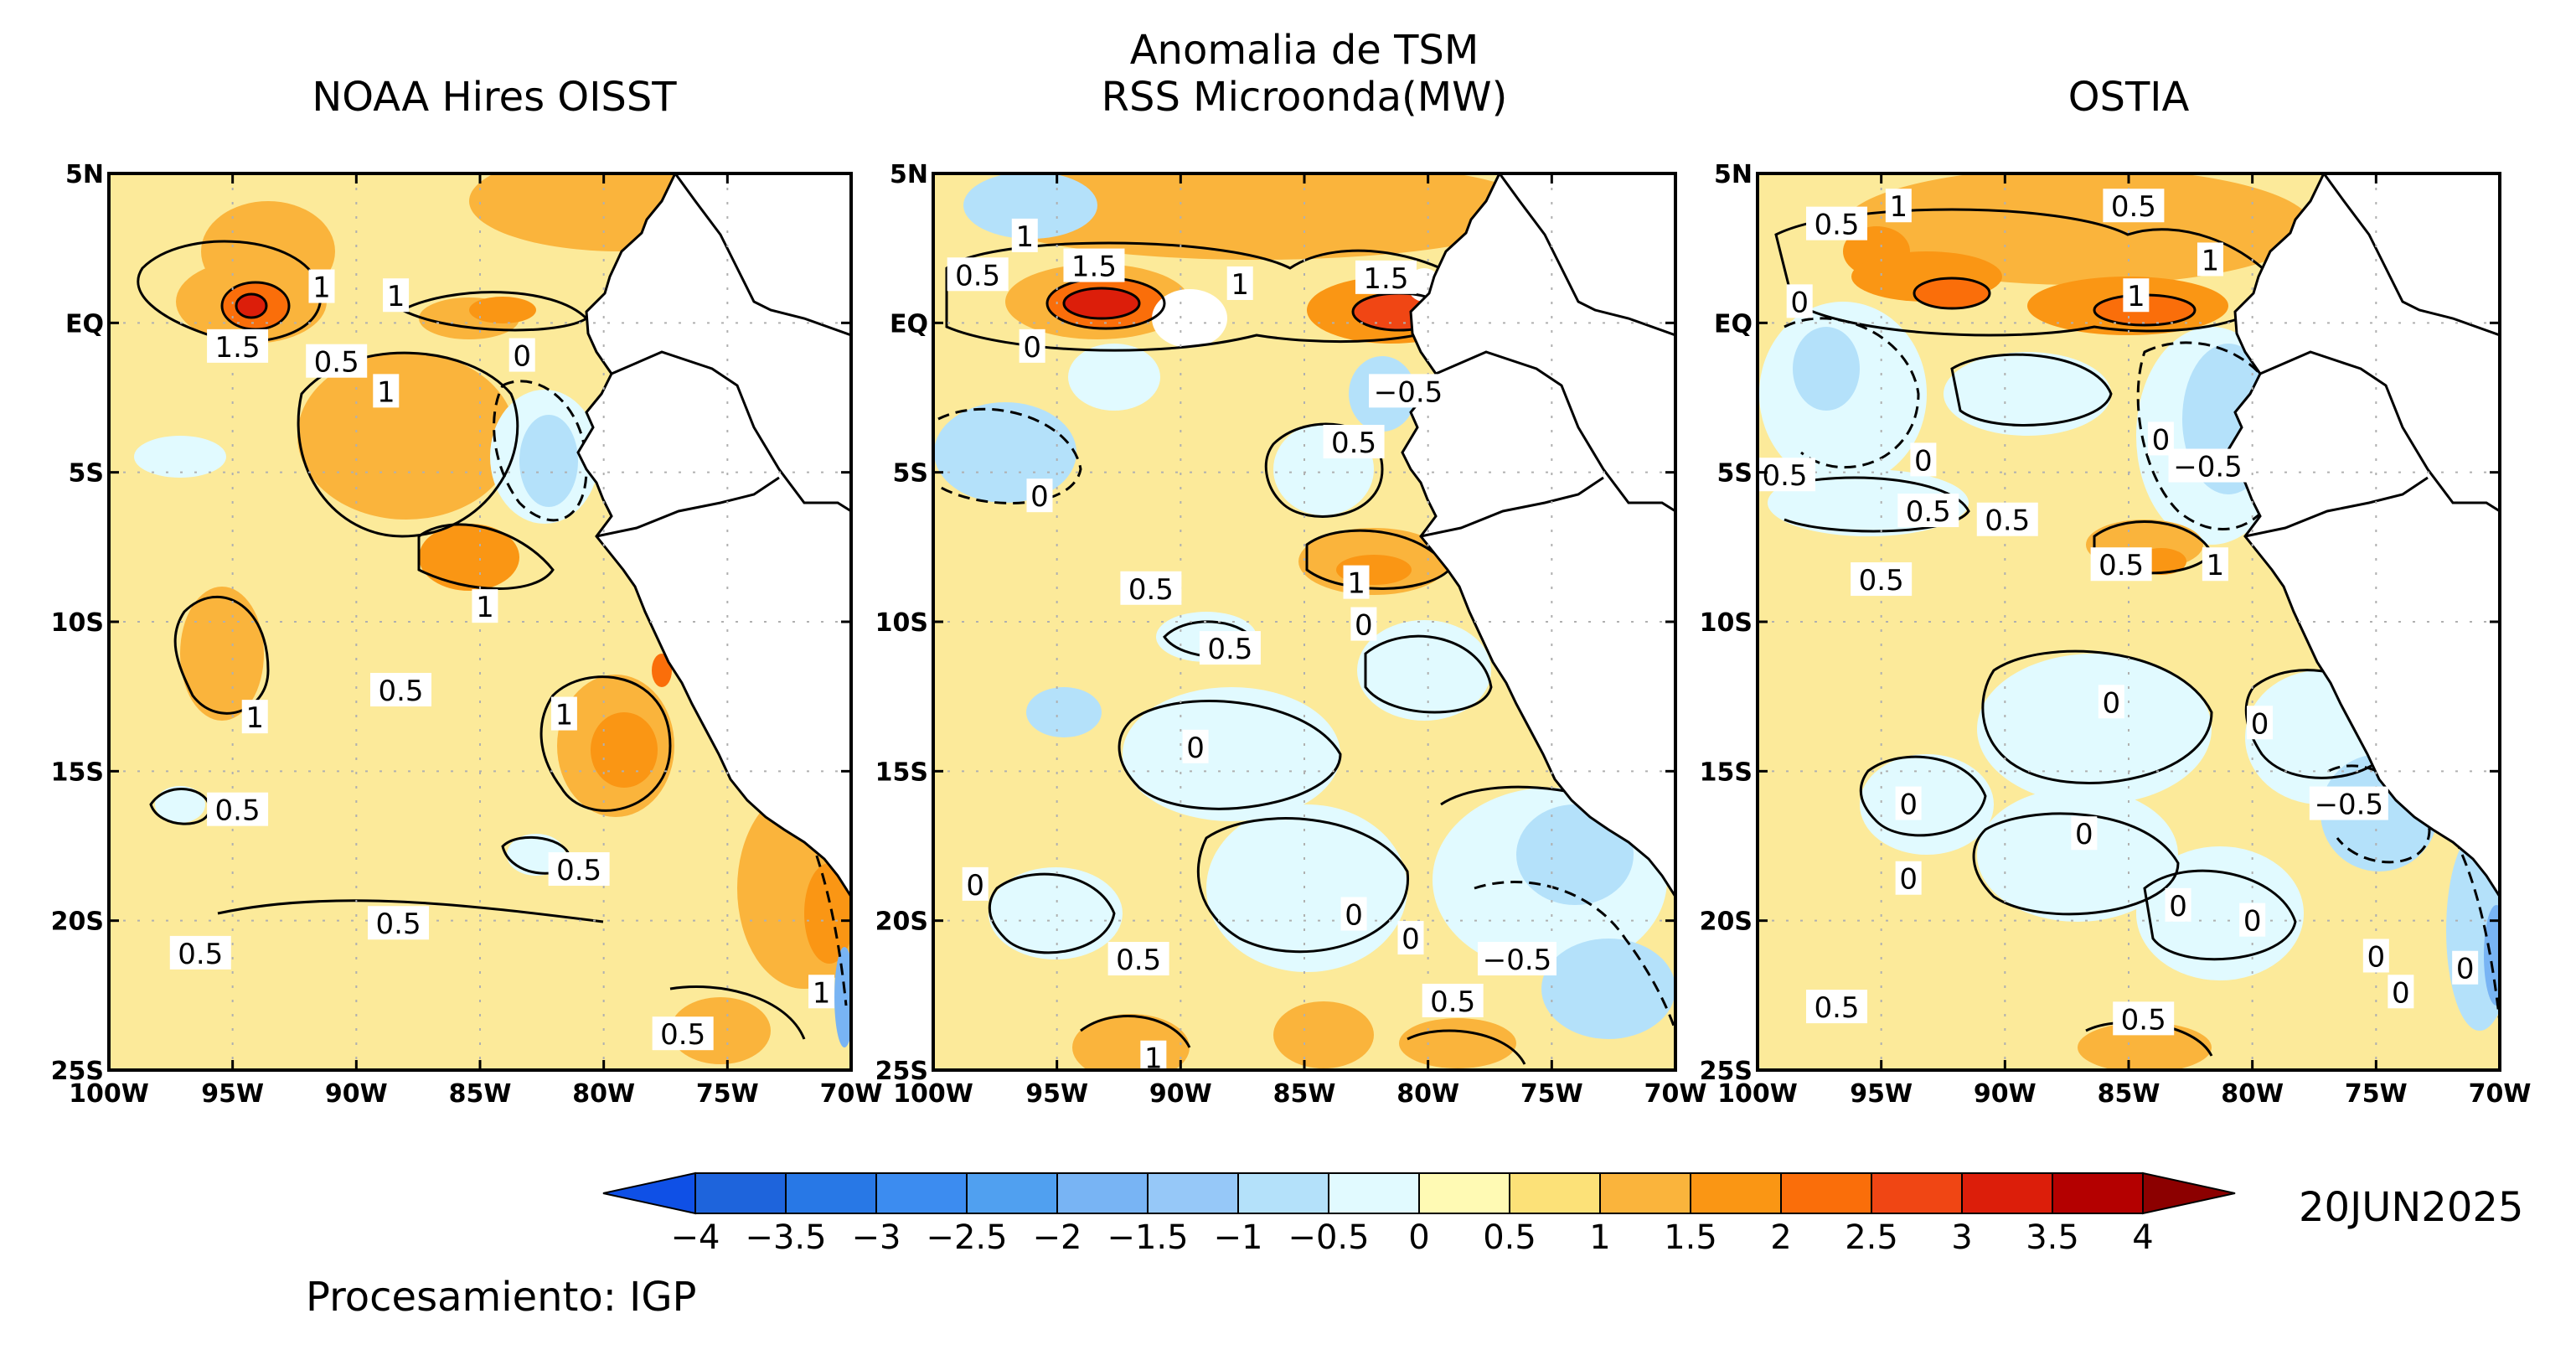 Image resolution: width=2576 pixels, height=1355 pixels. What do you see at coordinates (1385, 279) in the screenshot?
I see `contour-label: 1.5` at bounding box center [1385, 279].